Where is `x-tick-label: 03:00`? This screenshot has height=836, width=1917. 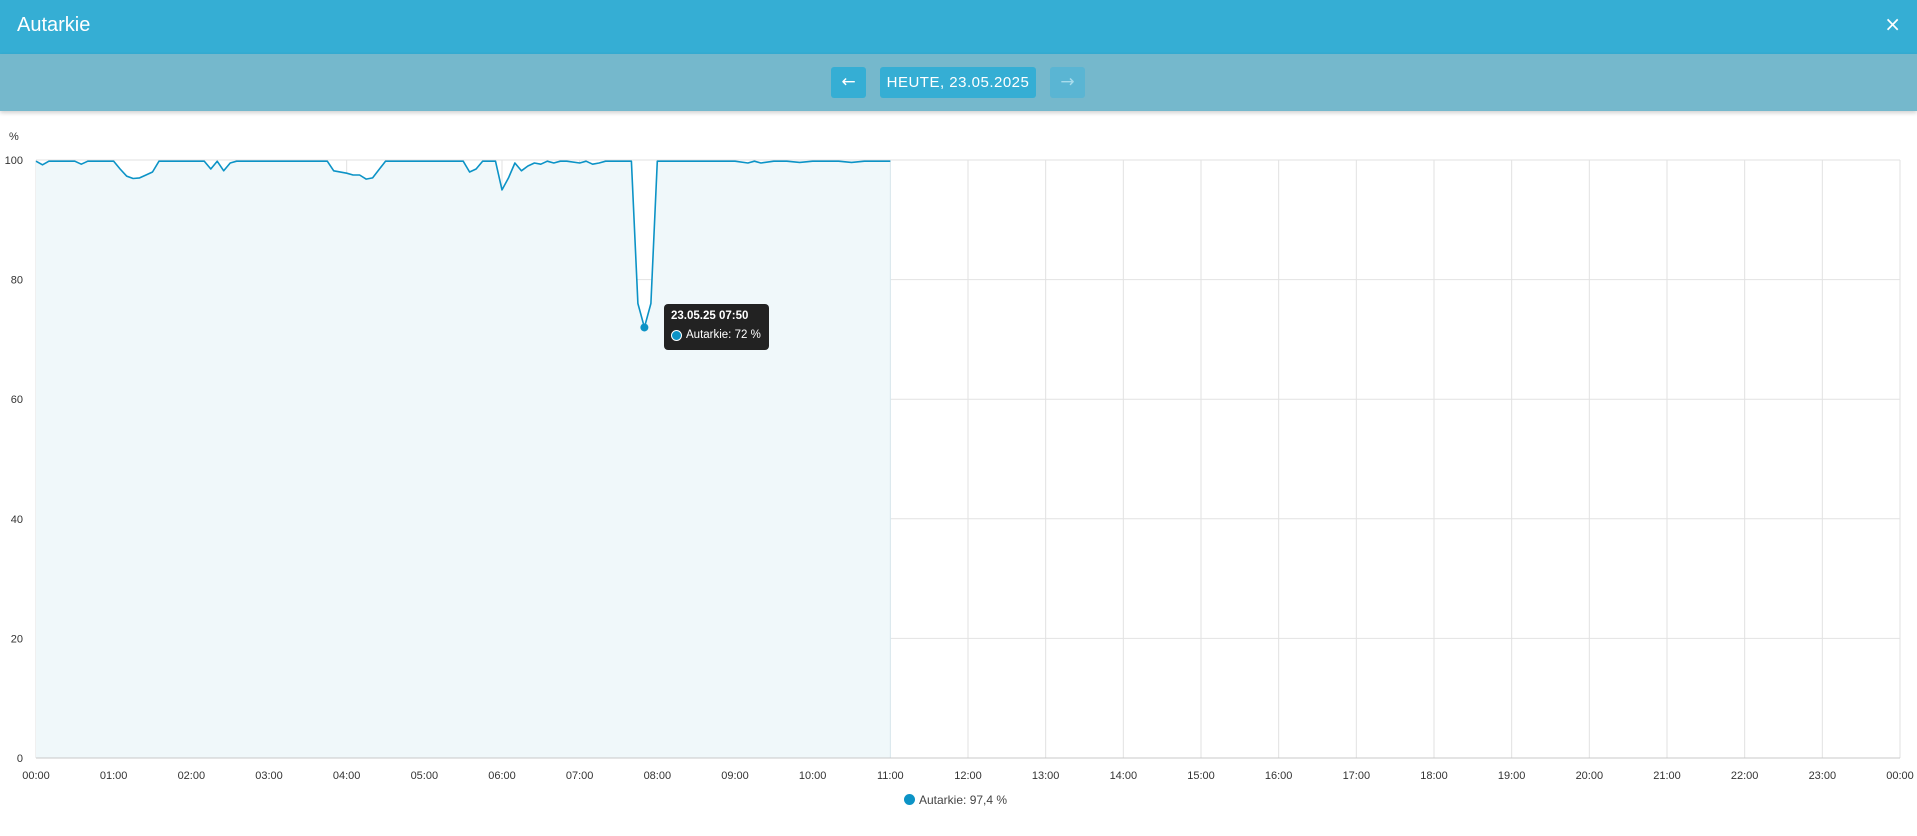
x-tick-label: 03:00 is located at coordinates (269, 776).